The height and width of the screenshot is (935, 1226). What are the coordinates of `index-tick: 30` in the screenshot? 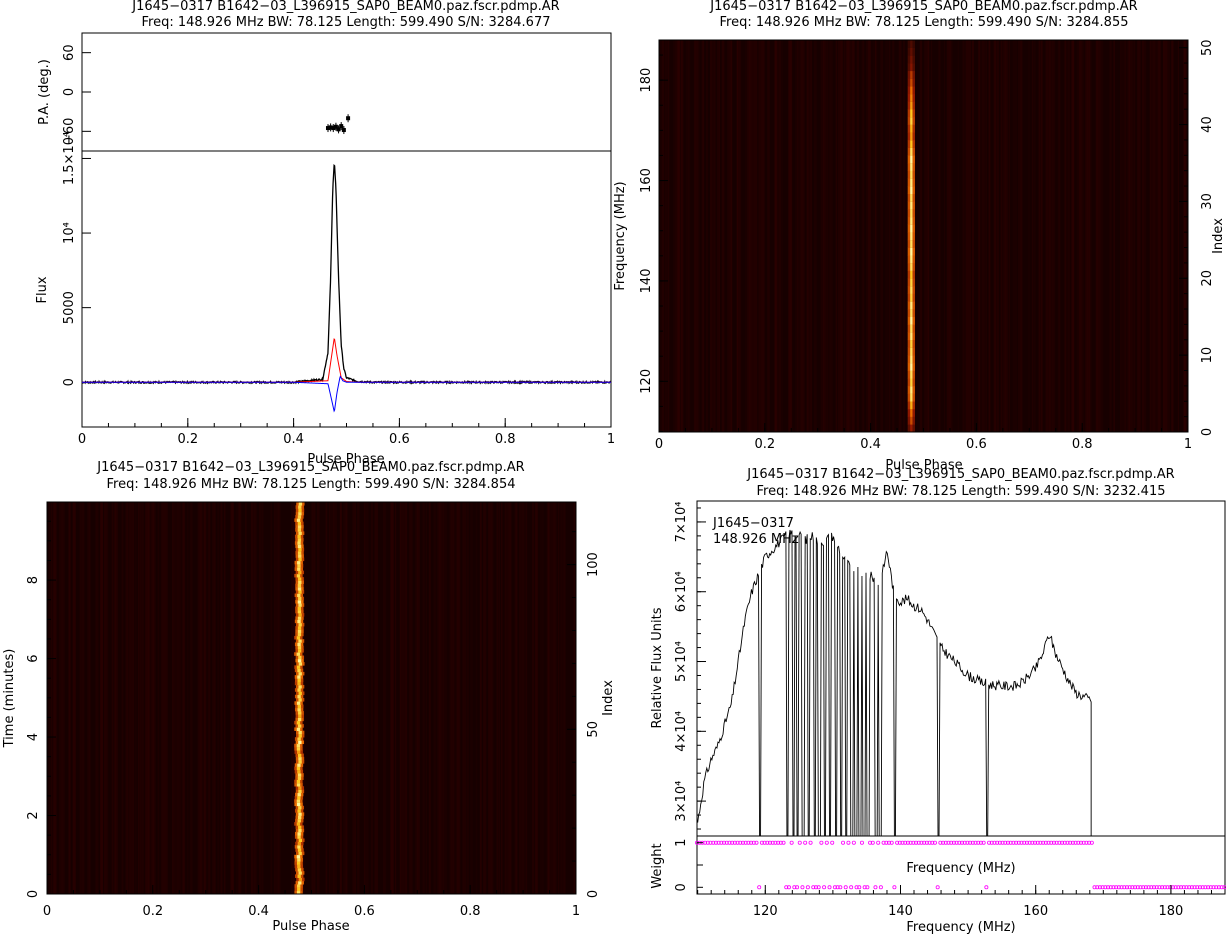 It's located at (1207, 201).